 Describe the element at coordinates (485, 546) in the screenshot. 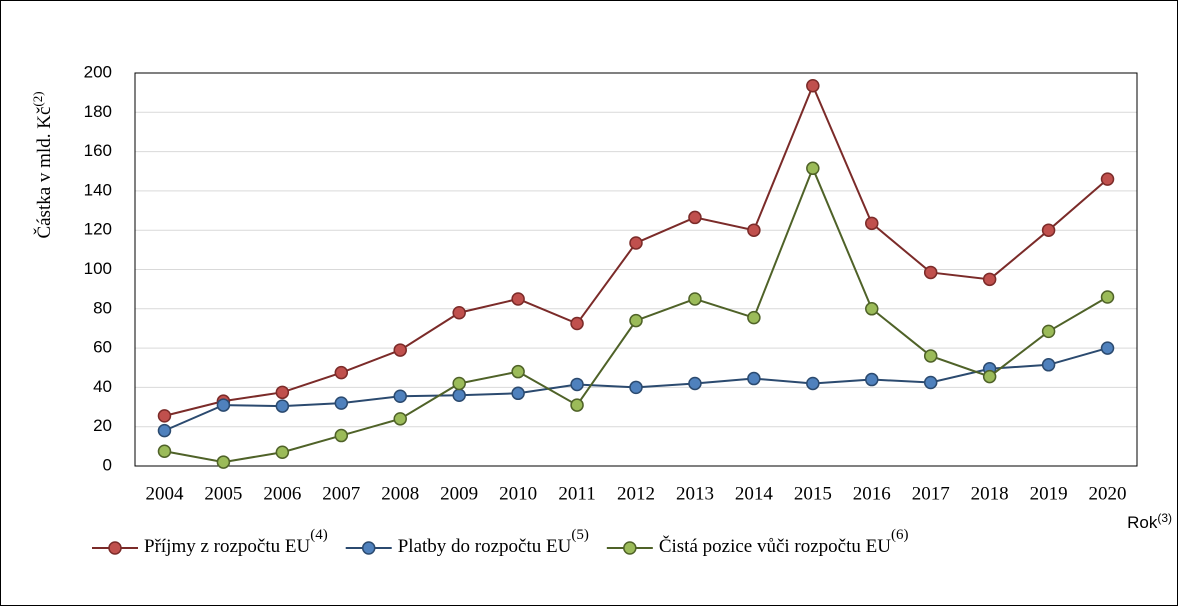

I see `legend-name: Platby do rozpočtu EU` at that location.